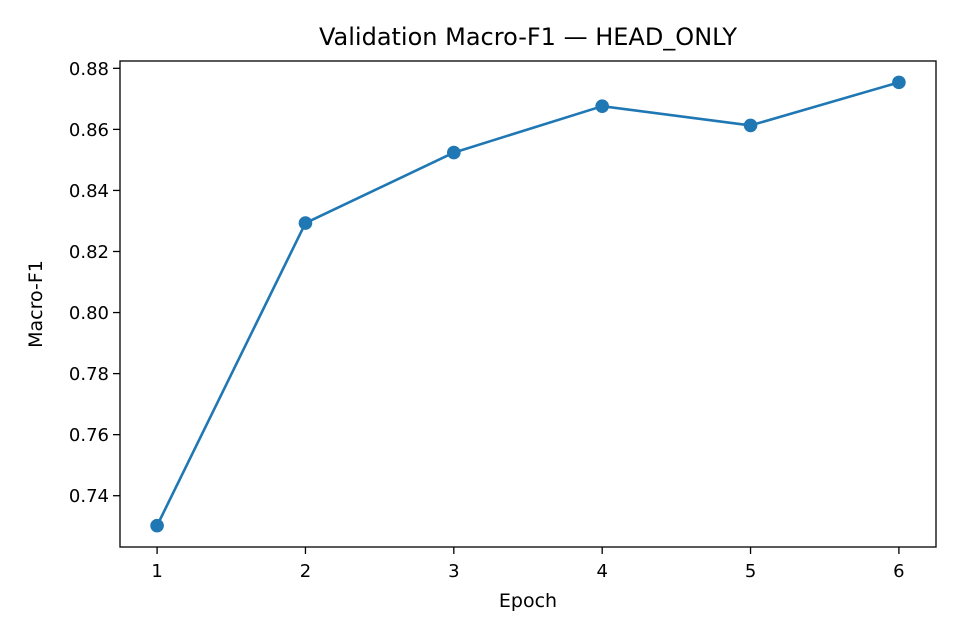 This screenshot has height=640, width=960. What do you see at coordinates (89, 313) in the screenshot?
I see `y-tick-label: 0.80` at bounding box center [89, 313].